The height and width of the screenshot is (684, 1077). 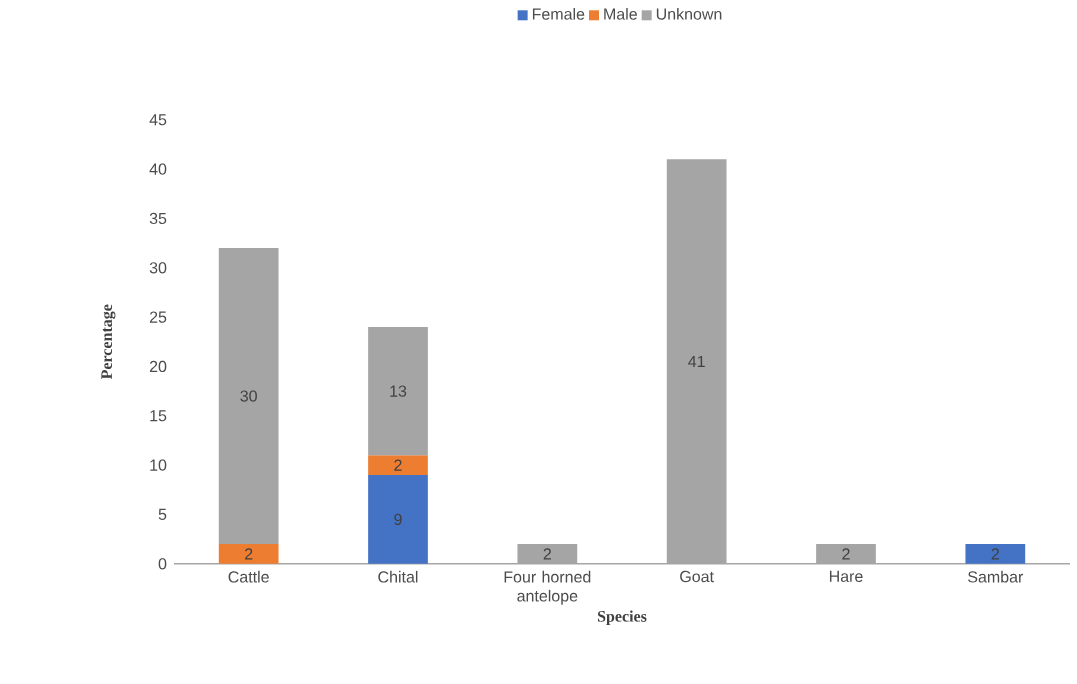 What do you see at coordinates (248, 576) in the screenshot?
I see `x-tick-label: Cattle` at bounding box center [248, 576].